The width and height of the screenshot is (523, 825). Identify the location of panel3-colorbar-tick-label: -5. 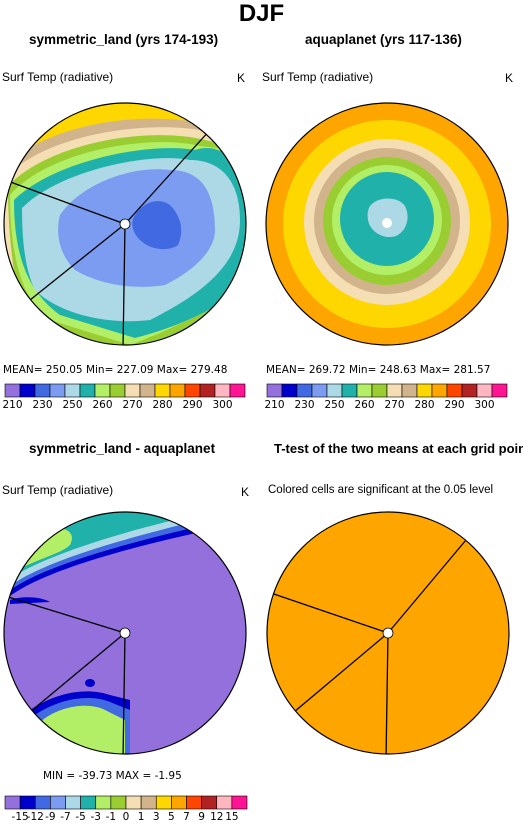
(80, 817).